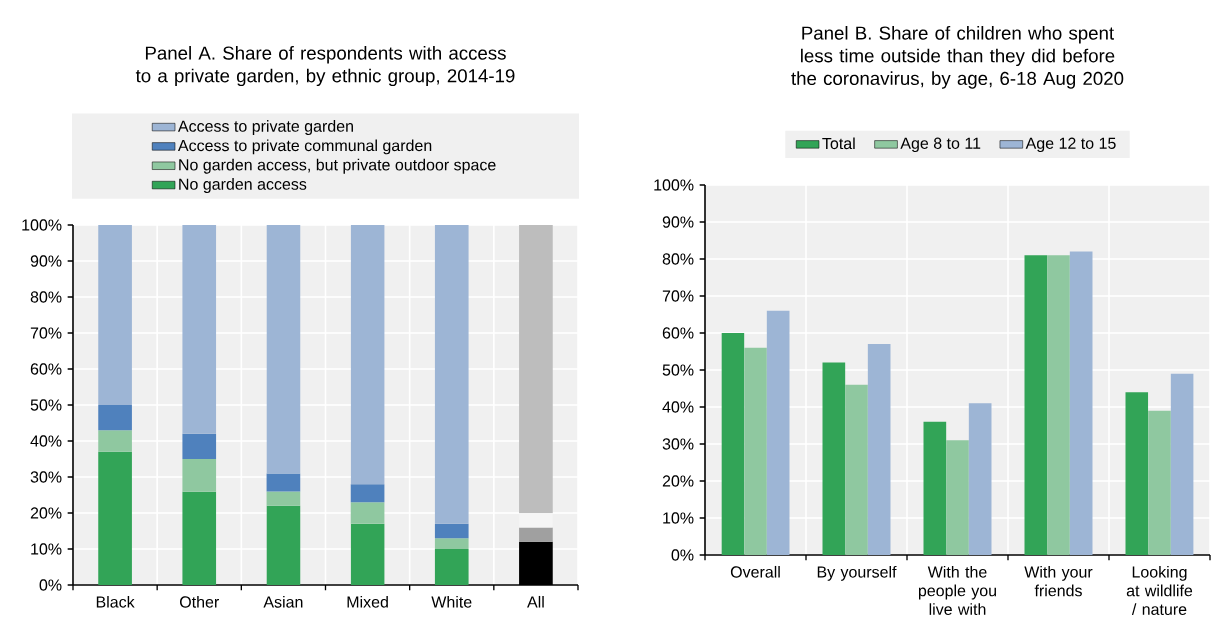  Describe the element at coordinates (265, 128) in the screenshot. I see `legend-label: Access to private garden` at that location.